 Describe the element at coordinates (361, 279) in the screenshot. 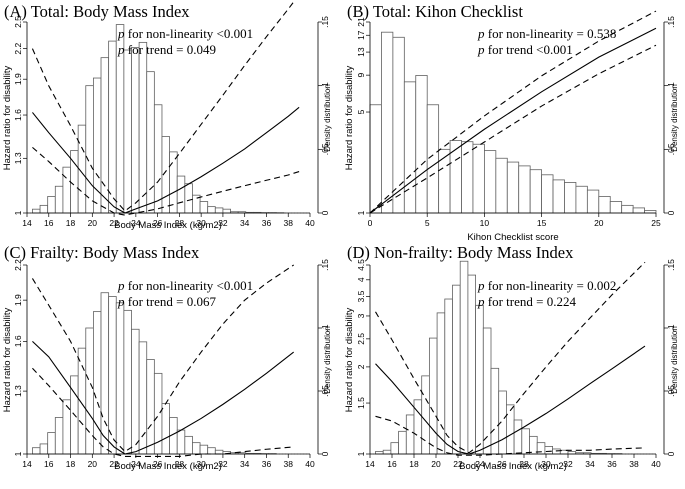

I see `y-tick-label: 4` at that location.